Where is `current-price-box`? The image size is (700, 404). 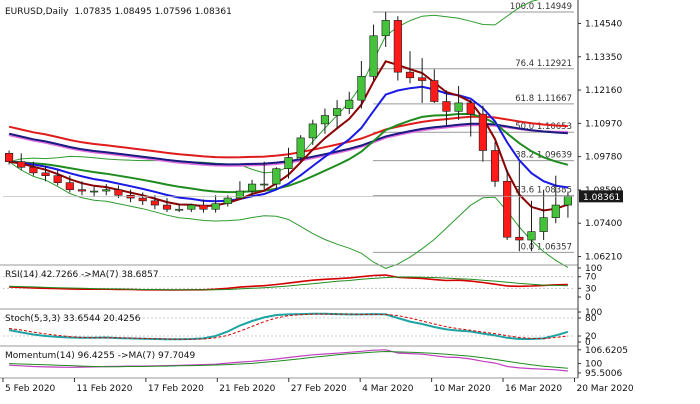
current-price-box is located at coordinates (601, 196).